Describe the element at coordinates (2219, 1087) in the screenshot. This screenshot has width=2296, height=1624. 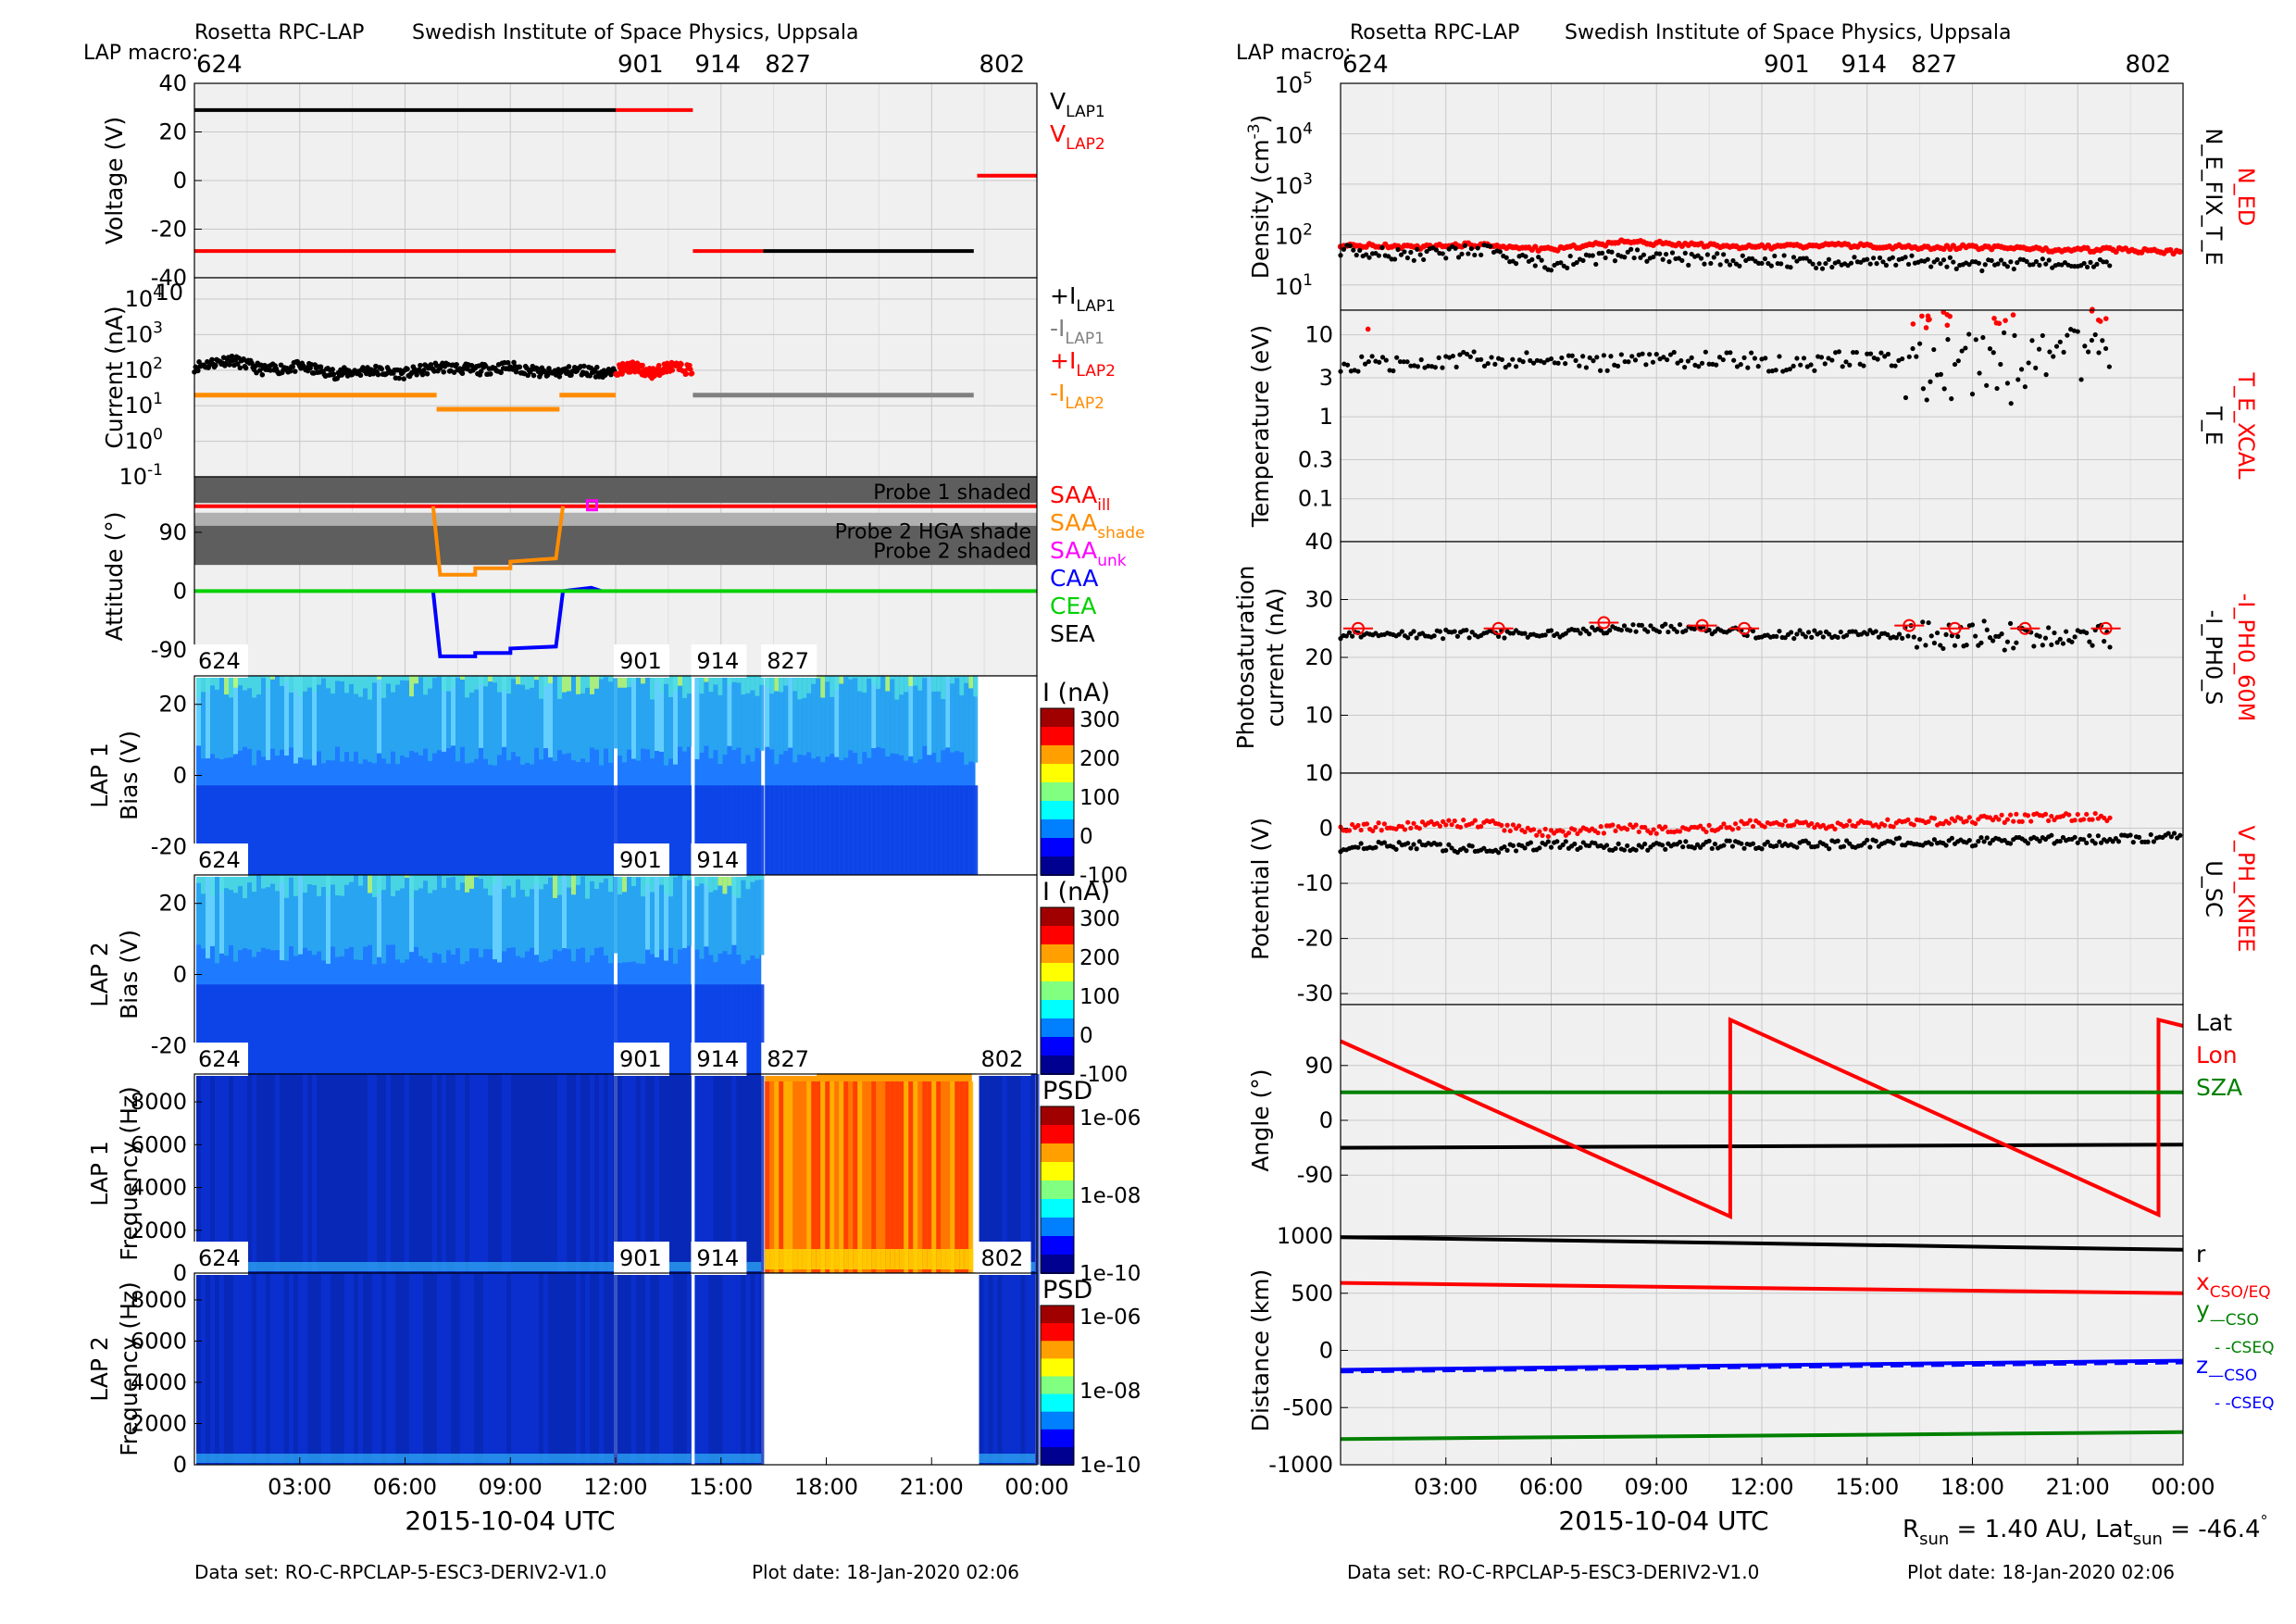
I see `legend-main: SZA` at that location.